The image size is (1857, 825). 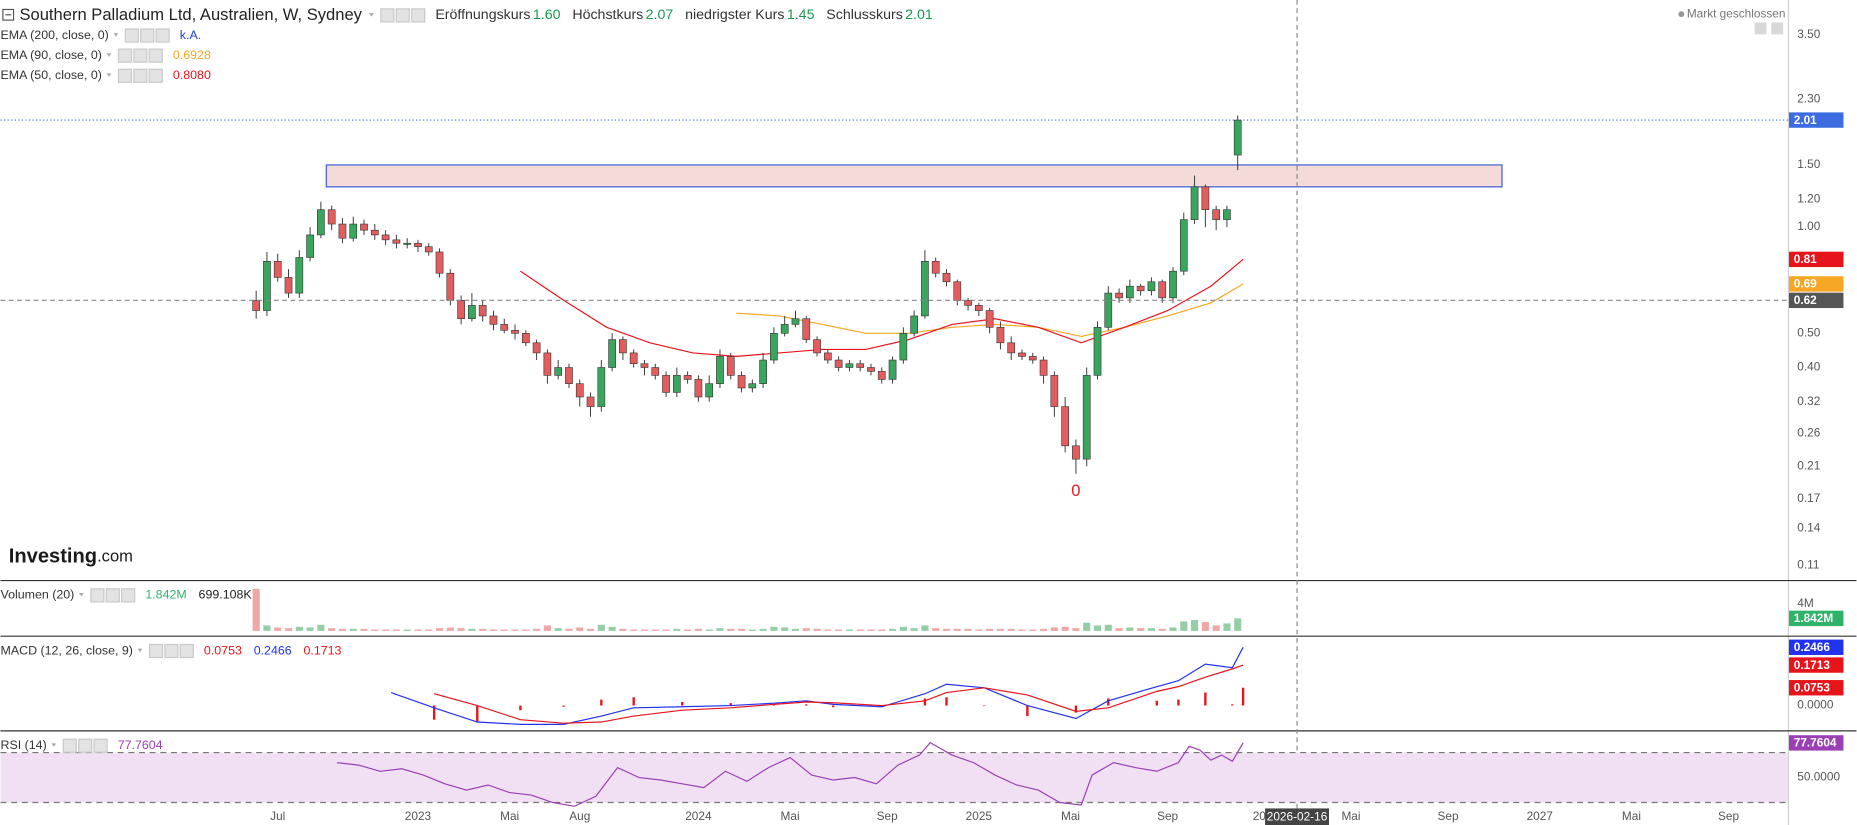 What do you see at coordinates (790, 774) in the screenshot?
I see `indicator-line` at bounding box center [790, 774].